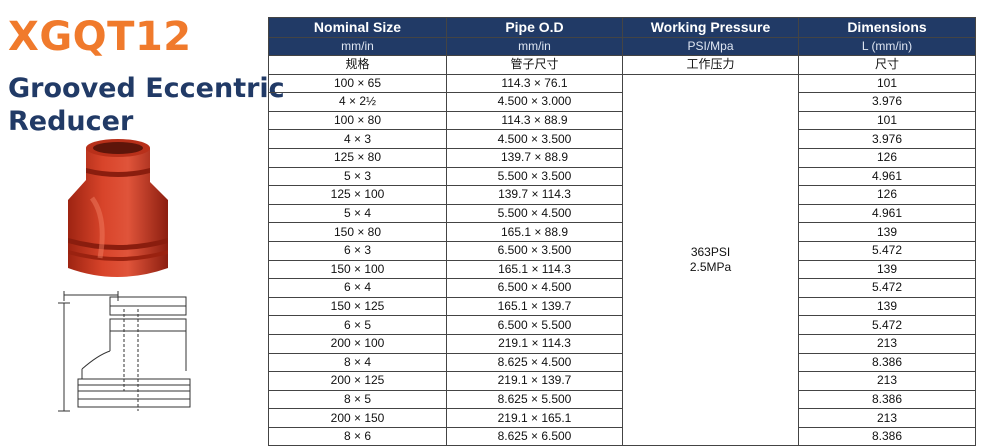  I want to click on cell-nominal-size: 6 × 5, so click(357, 325).